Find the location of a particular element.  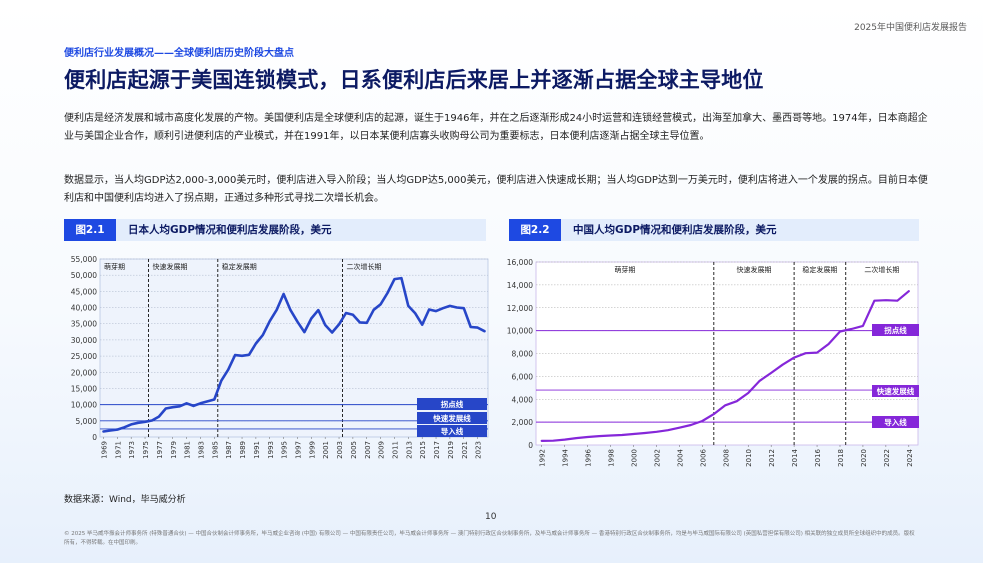

chart2-x-tick-label: 2020 is located at coordinates (864, 458).